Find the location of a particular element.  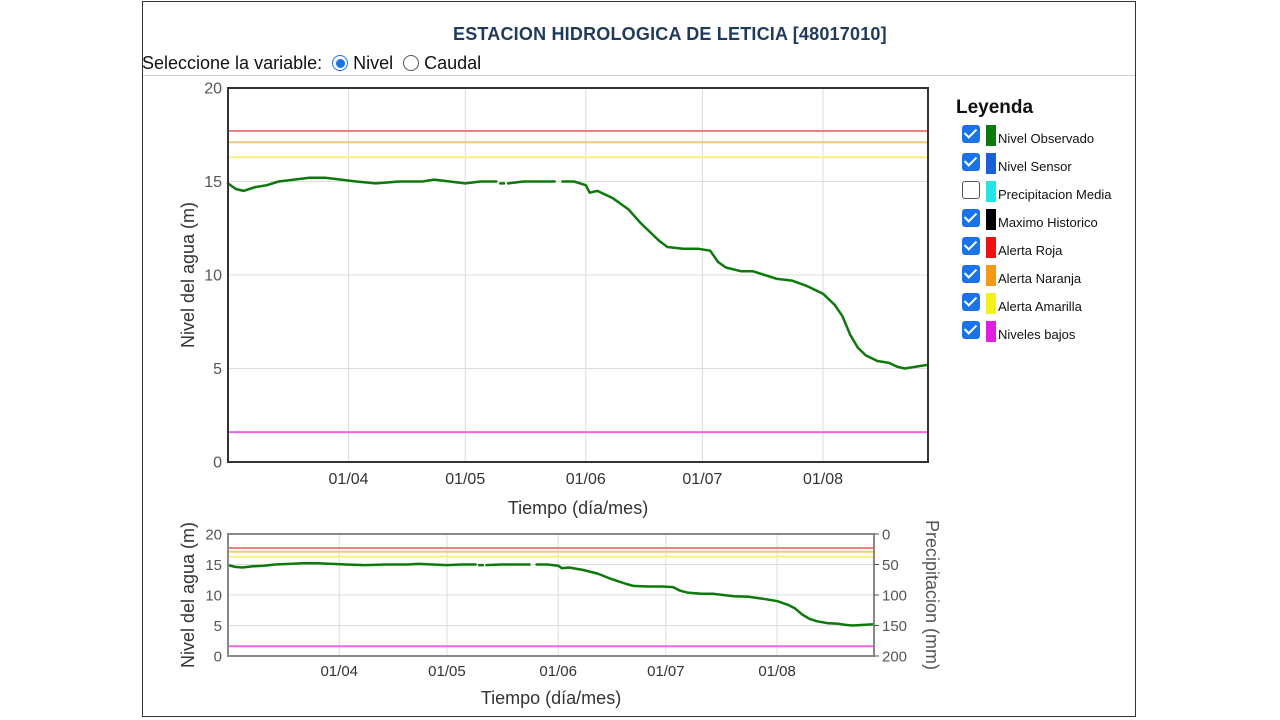

radio-checked-icon is located at coordinates (340, 63).